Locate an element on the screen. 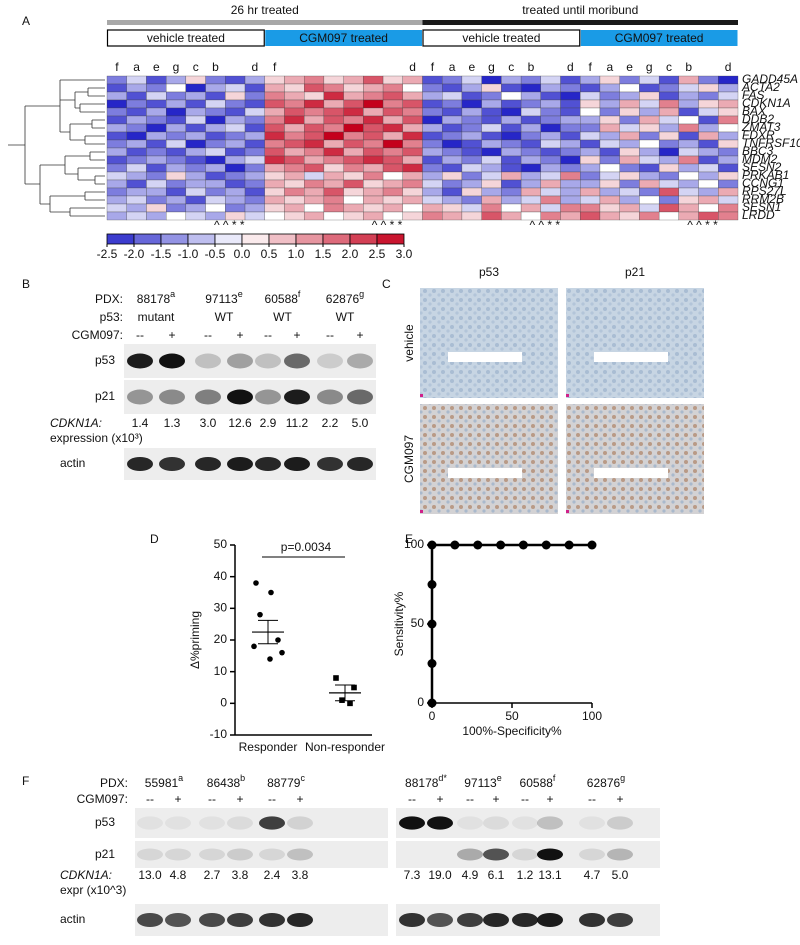 The height and width of the screenshot is (945, 800). scale-bar is located at coordinates (485, 473).